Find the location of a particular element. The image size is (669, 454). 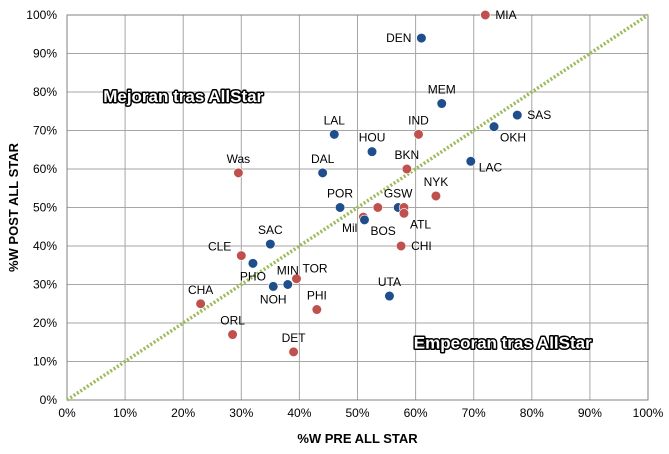

y-tick-label: 80% is located at coordinates (45, 92).